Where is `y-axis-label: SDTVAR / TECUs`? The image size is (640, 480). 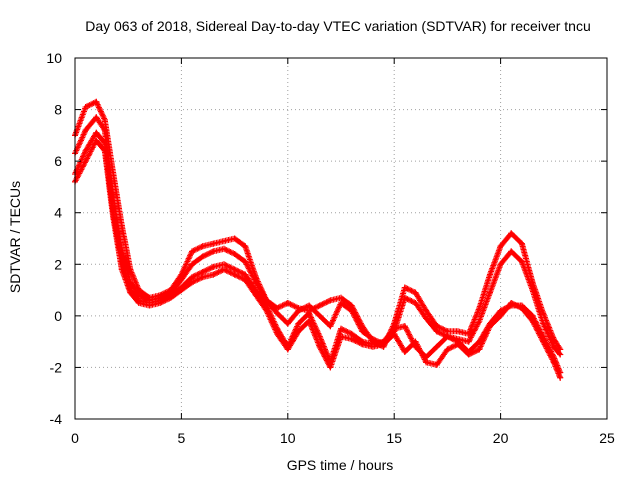
y-axis-label: SDTVAR / TECUs is located at coordinates (15, 237).